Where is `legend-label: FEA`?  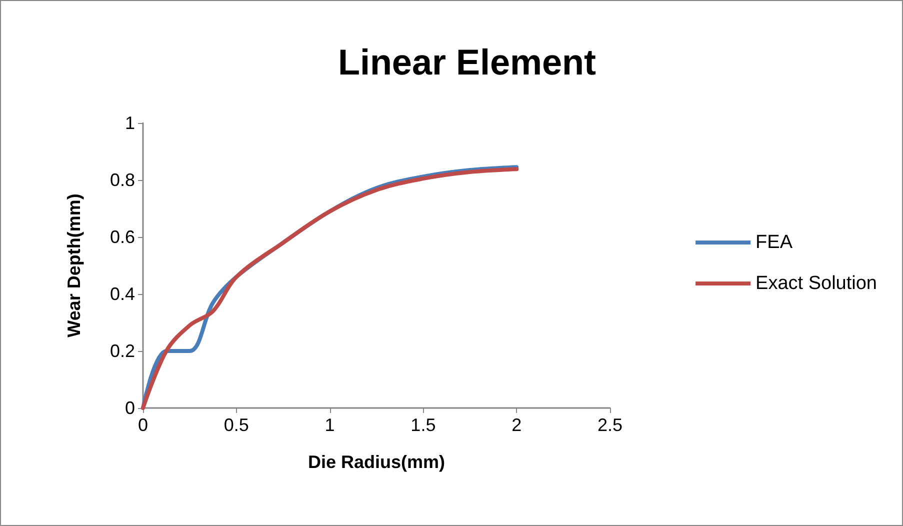
legend-label: FEA is located at coordinates (774, 242).